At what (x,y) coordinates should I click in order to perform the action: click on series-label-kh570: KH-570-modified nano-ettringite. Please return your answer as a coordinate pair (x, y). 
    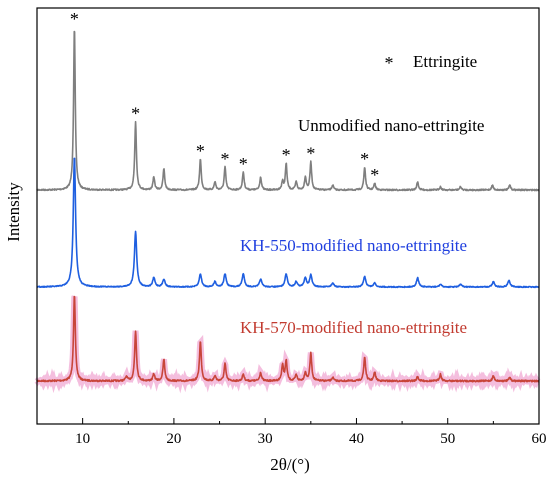
    Looking at the image, I should click on (353, 327).